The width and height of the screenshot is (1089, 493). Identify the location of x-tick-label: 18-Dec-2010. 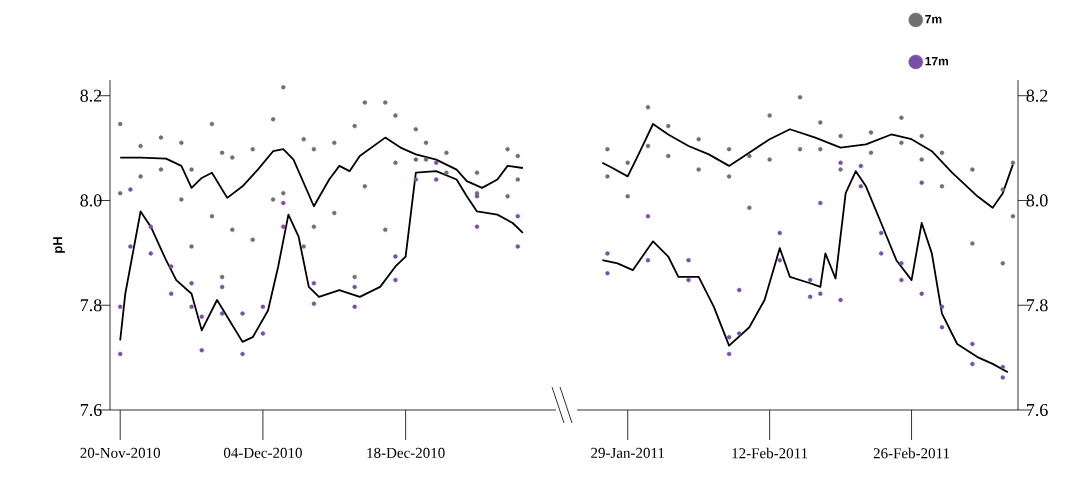
(406, 452).